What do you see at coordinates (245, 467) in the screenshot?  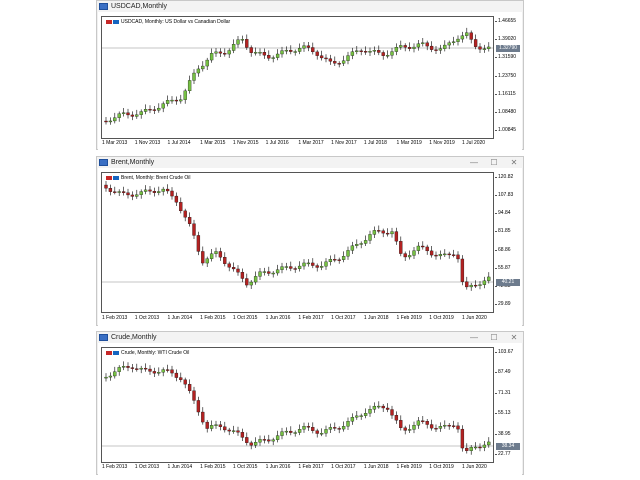 I see `time-tick-label: 1 Oct 2015` at bounding box center [245, 467].